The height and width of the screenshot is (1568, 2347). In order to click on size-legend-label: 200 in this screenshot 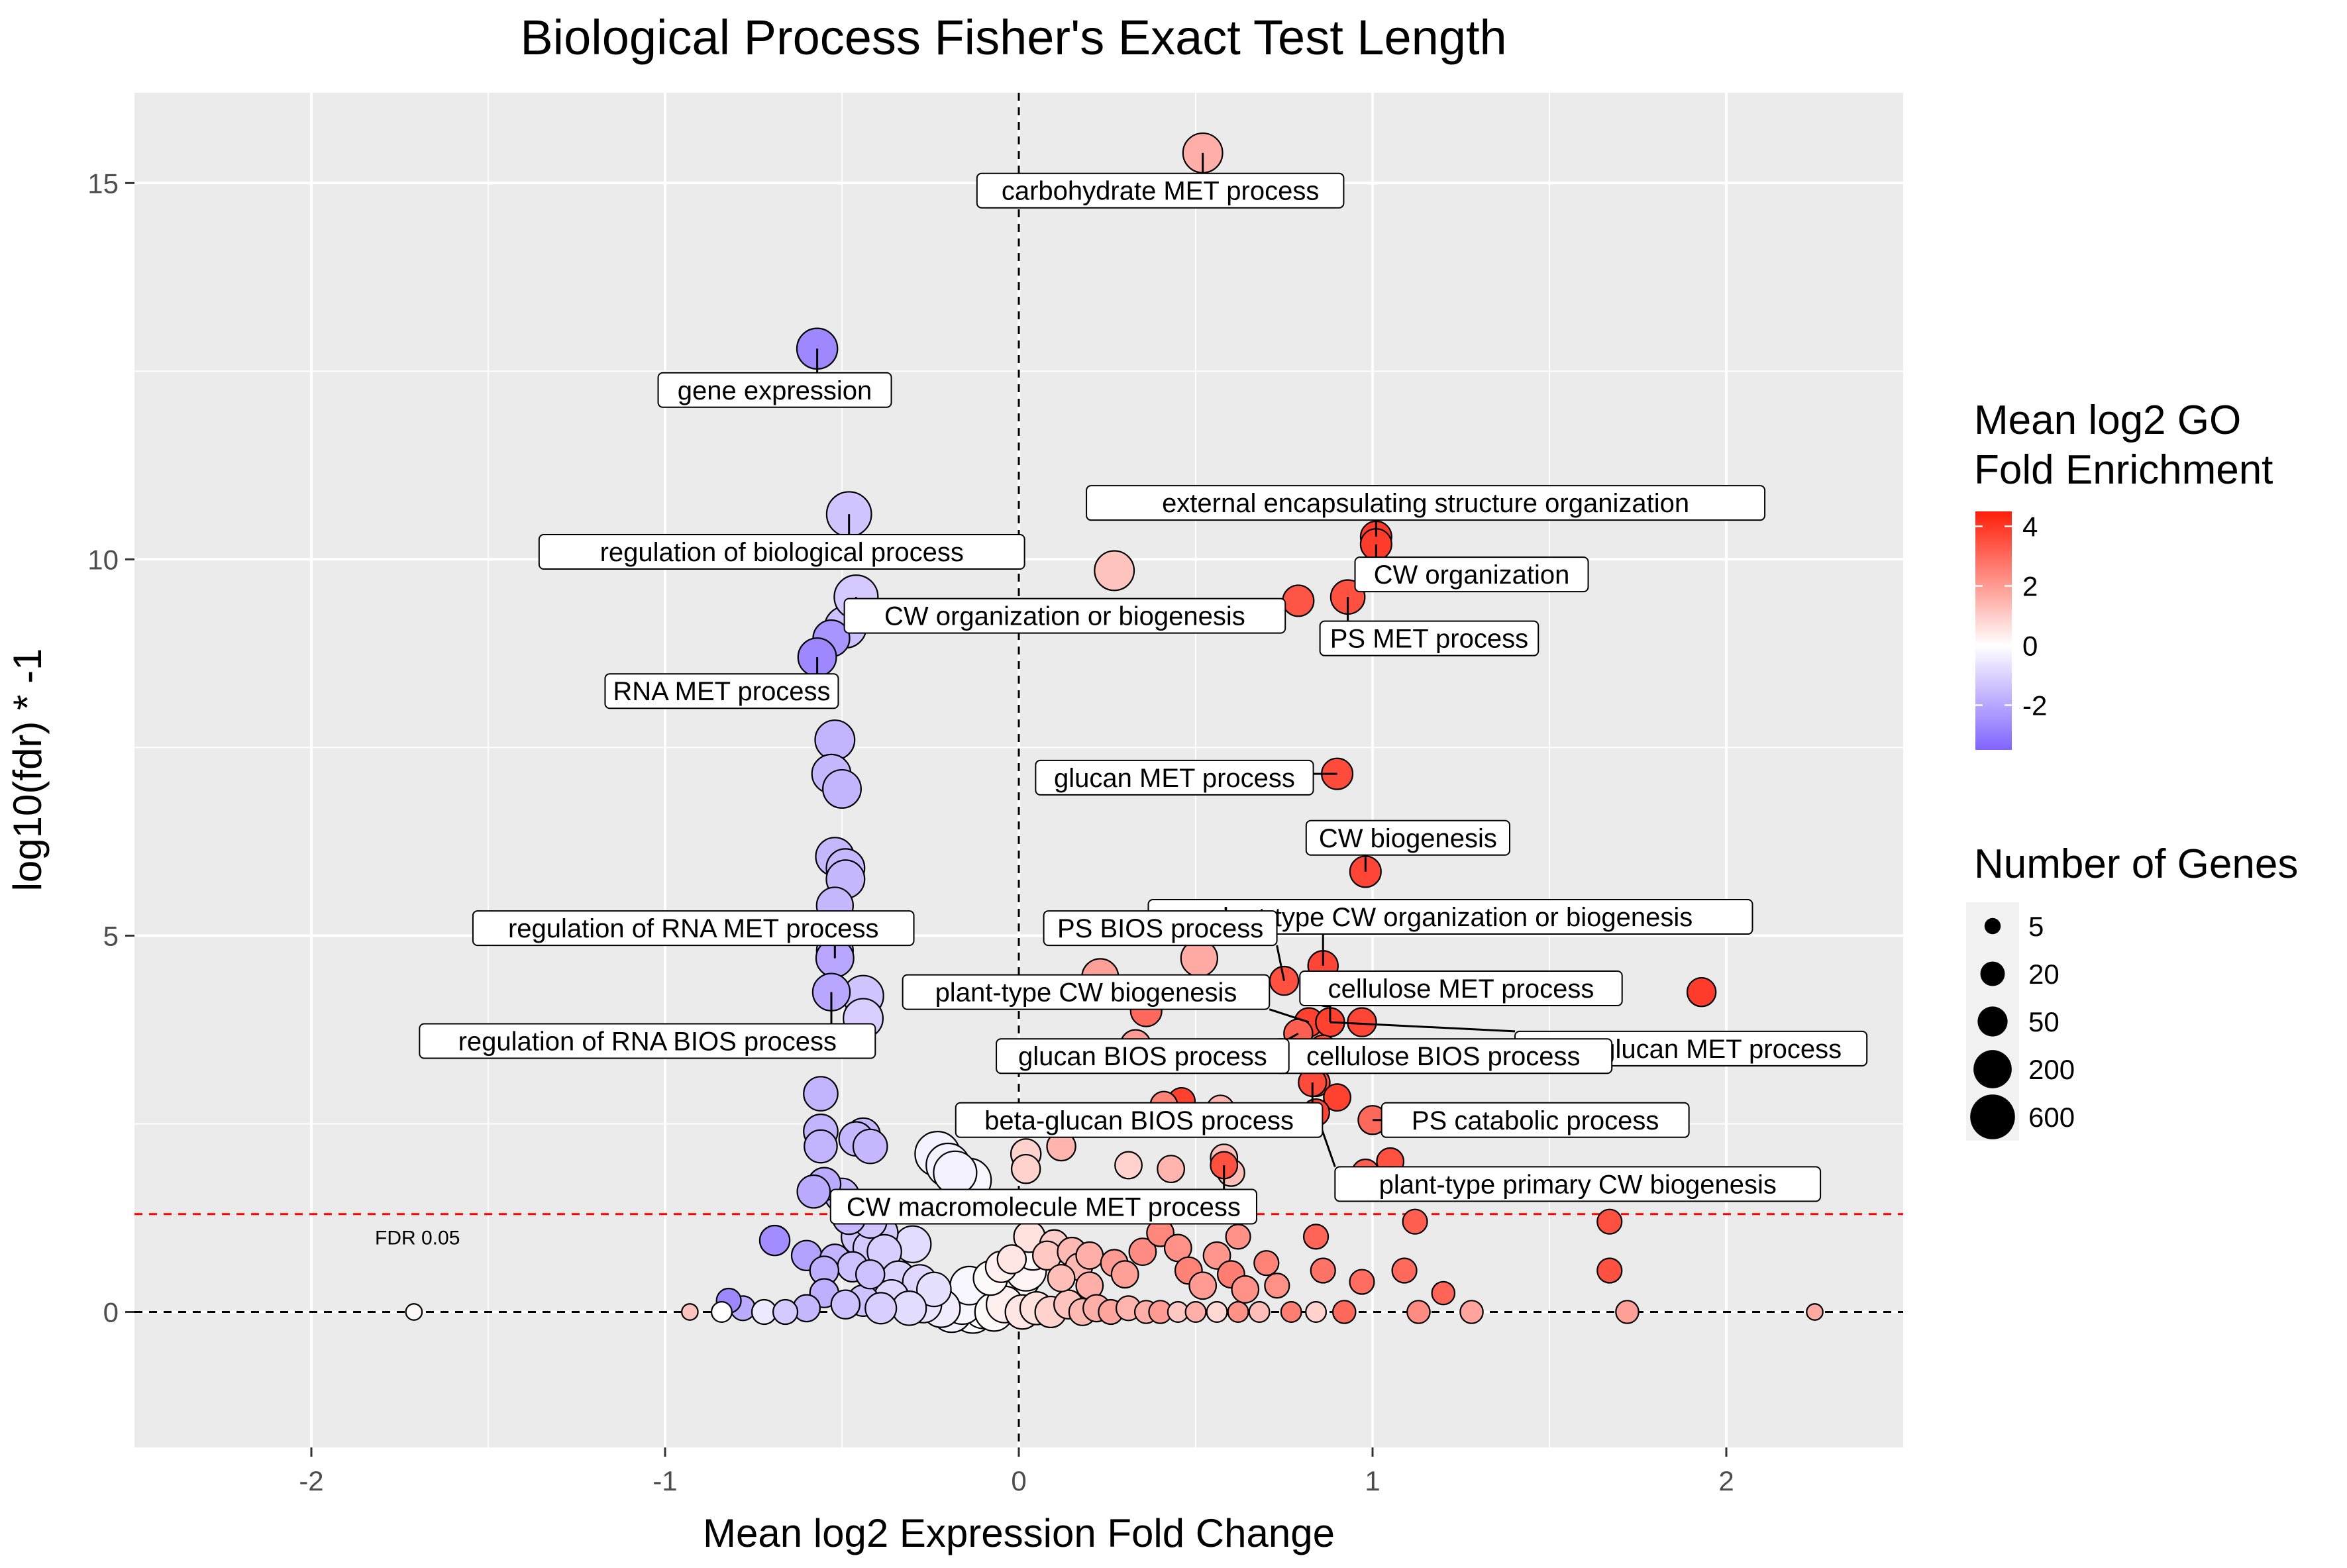, I will do `click(2051, 1069)`.